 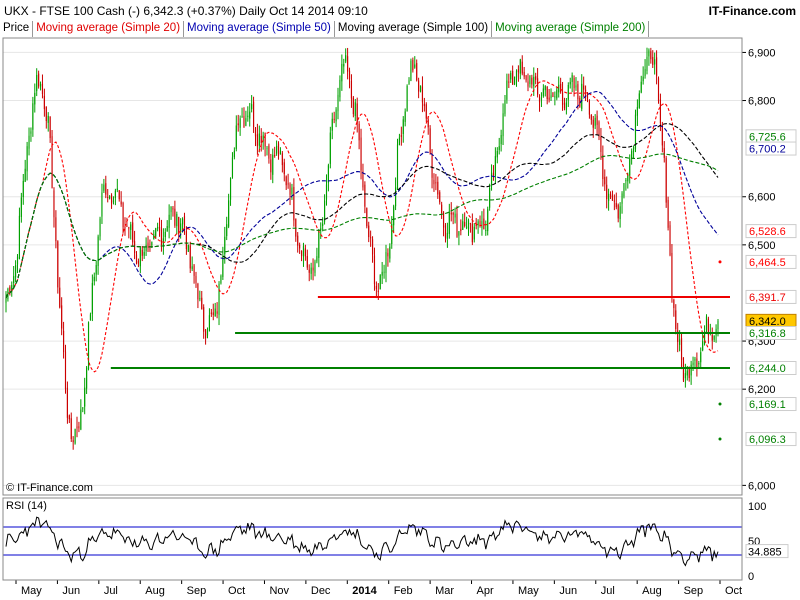 I want to click on time-tick-label: May, so click(x=31, y=591).